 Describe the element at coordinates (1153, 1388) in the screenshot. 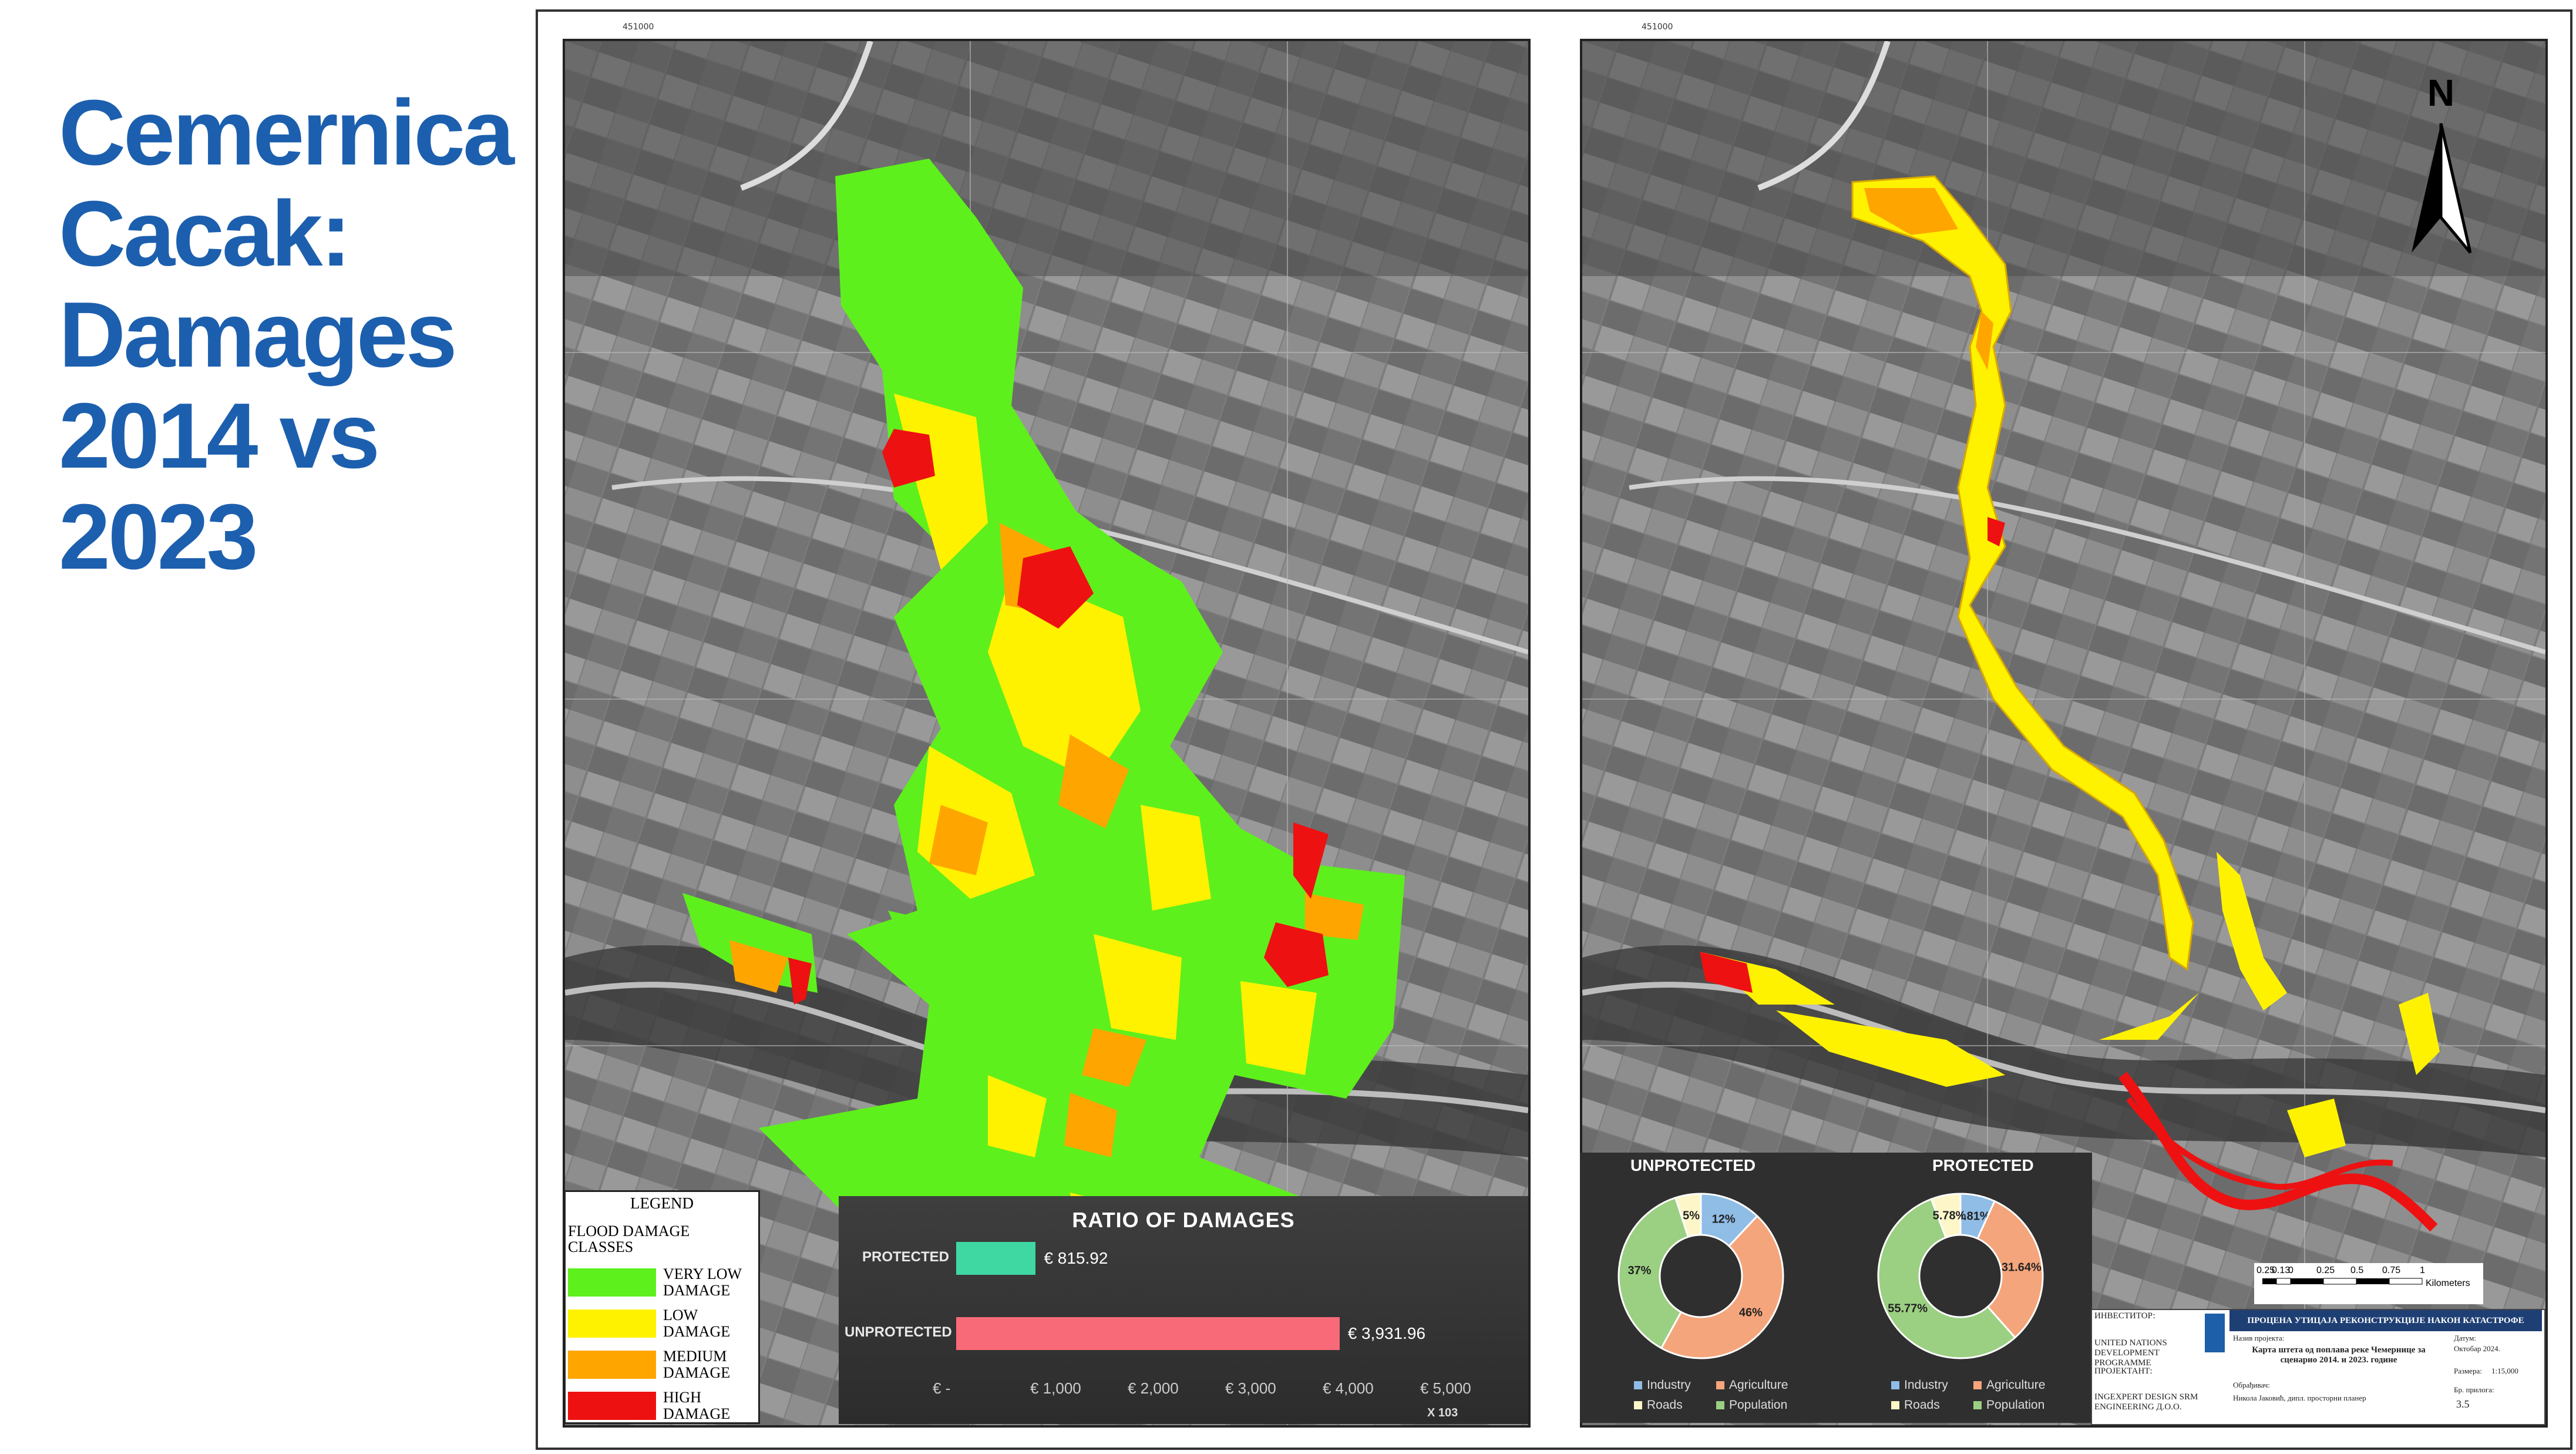

I see `tick-label: € 2,000` at that location.